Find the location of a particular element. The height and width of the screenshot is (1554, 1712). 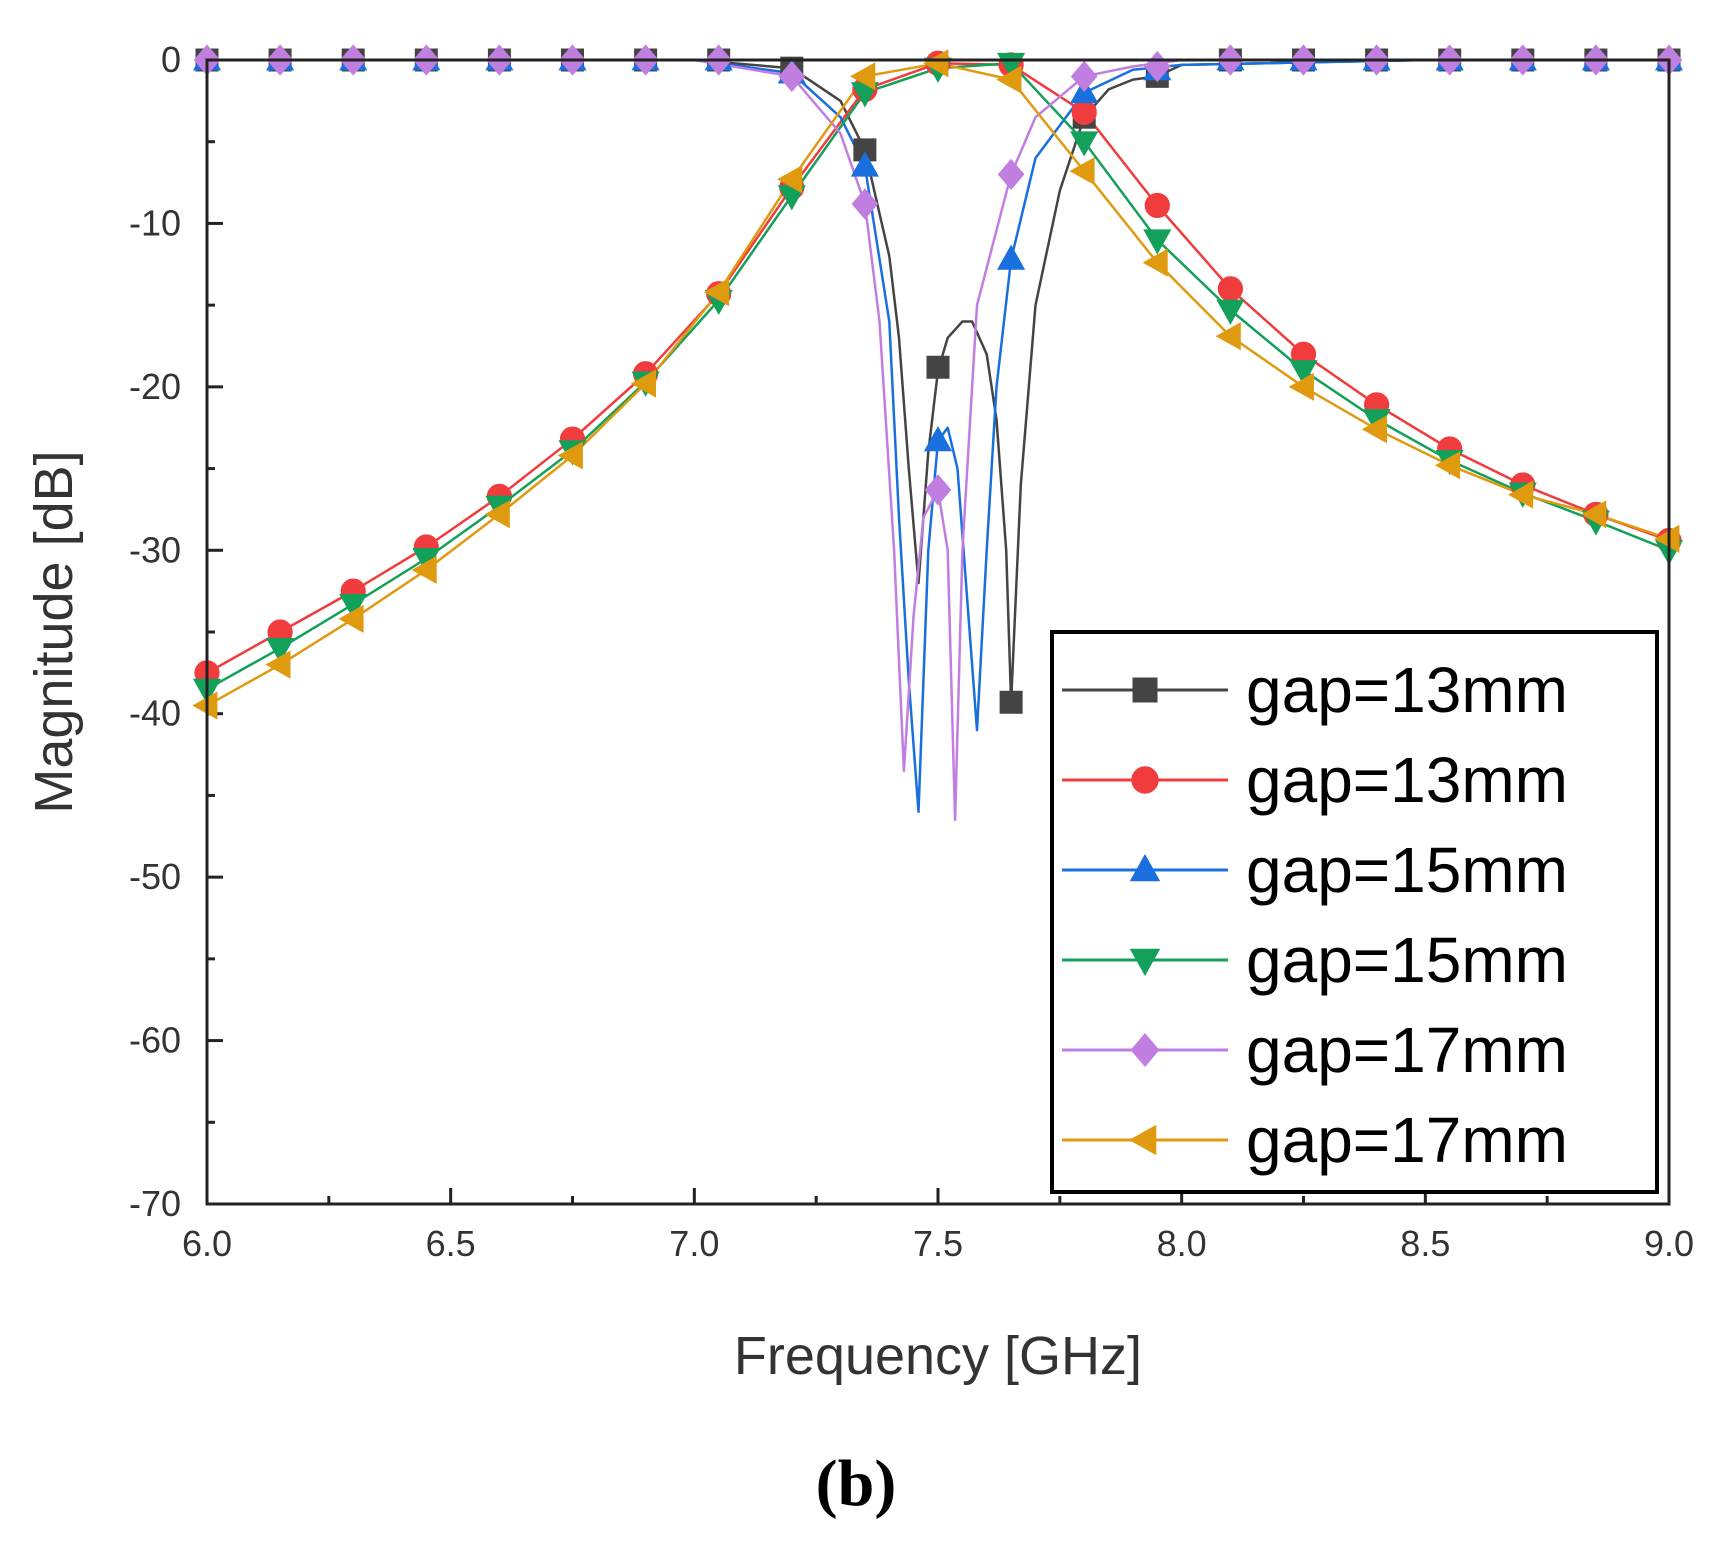

y-tick-labels: 0 -10 -20 -30 -40 -50 -60 -70 is located at coordinates (155, 631).